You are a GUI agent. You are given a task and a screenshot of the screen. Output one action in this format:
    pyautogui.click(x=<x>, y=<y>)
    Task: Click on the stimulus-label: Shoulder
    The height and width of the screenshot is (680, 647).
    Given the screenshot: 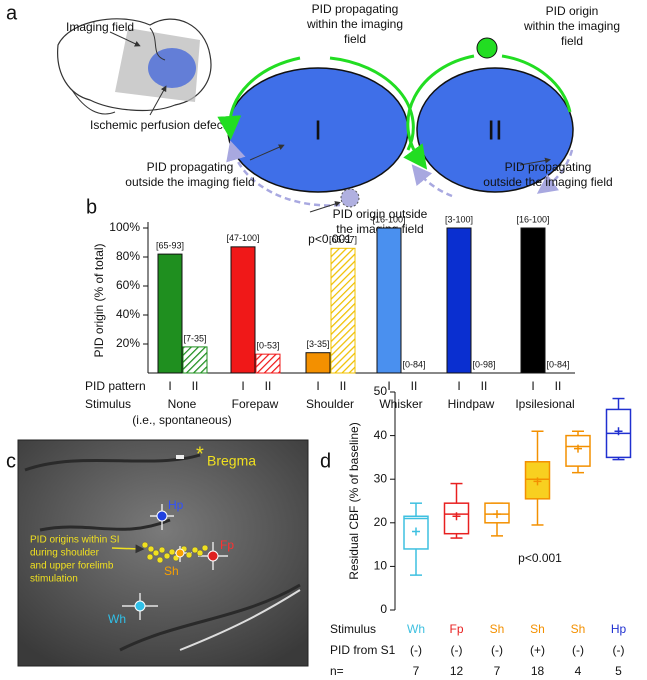 What is the action you would take?
    pyautogui.click(x=330, y=404)
    